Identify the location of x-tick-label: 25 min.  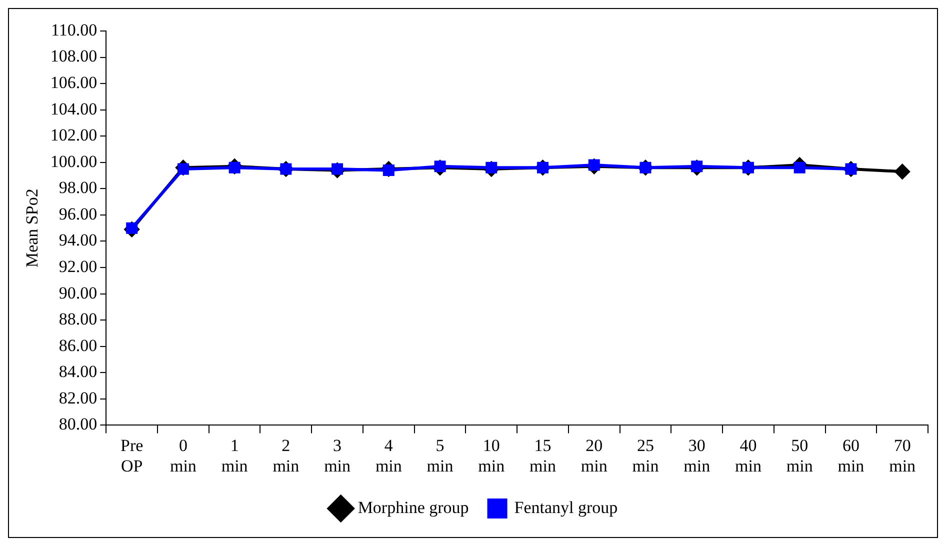
(646, 456).